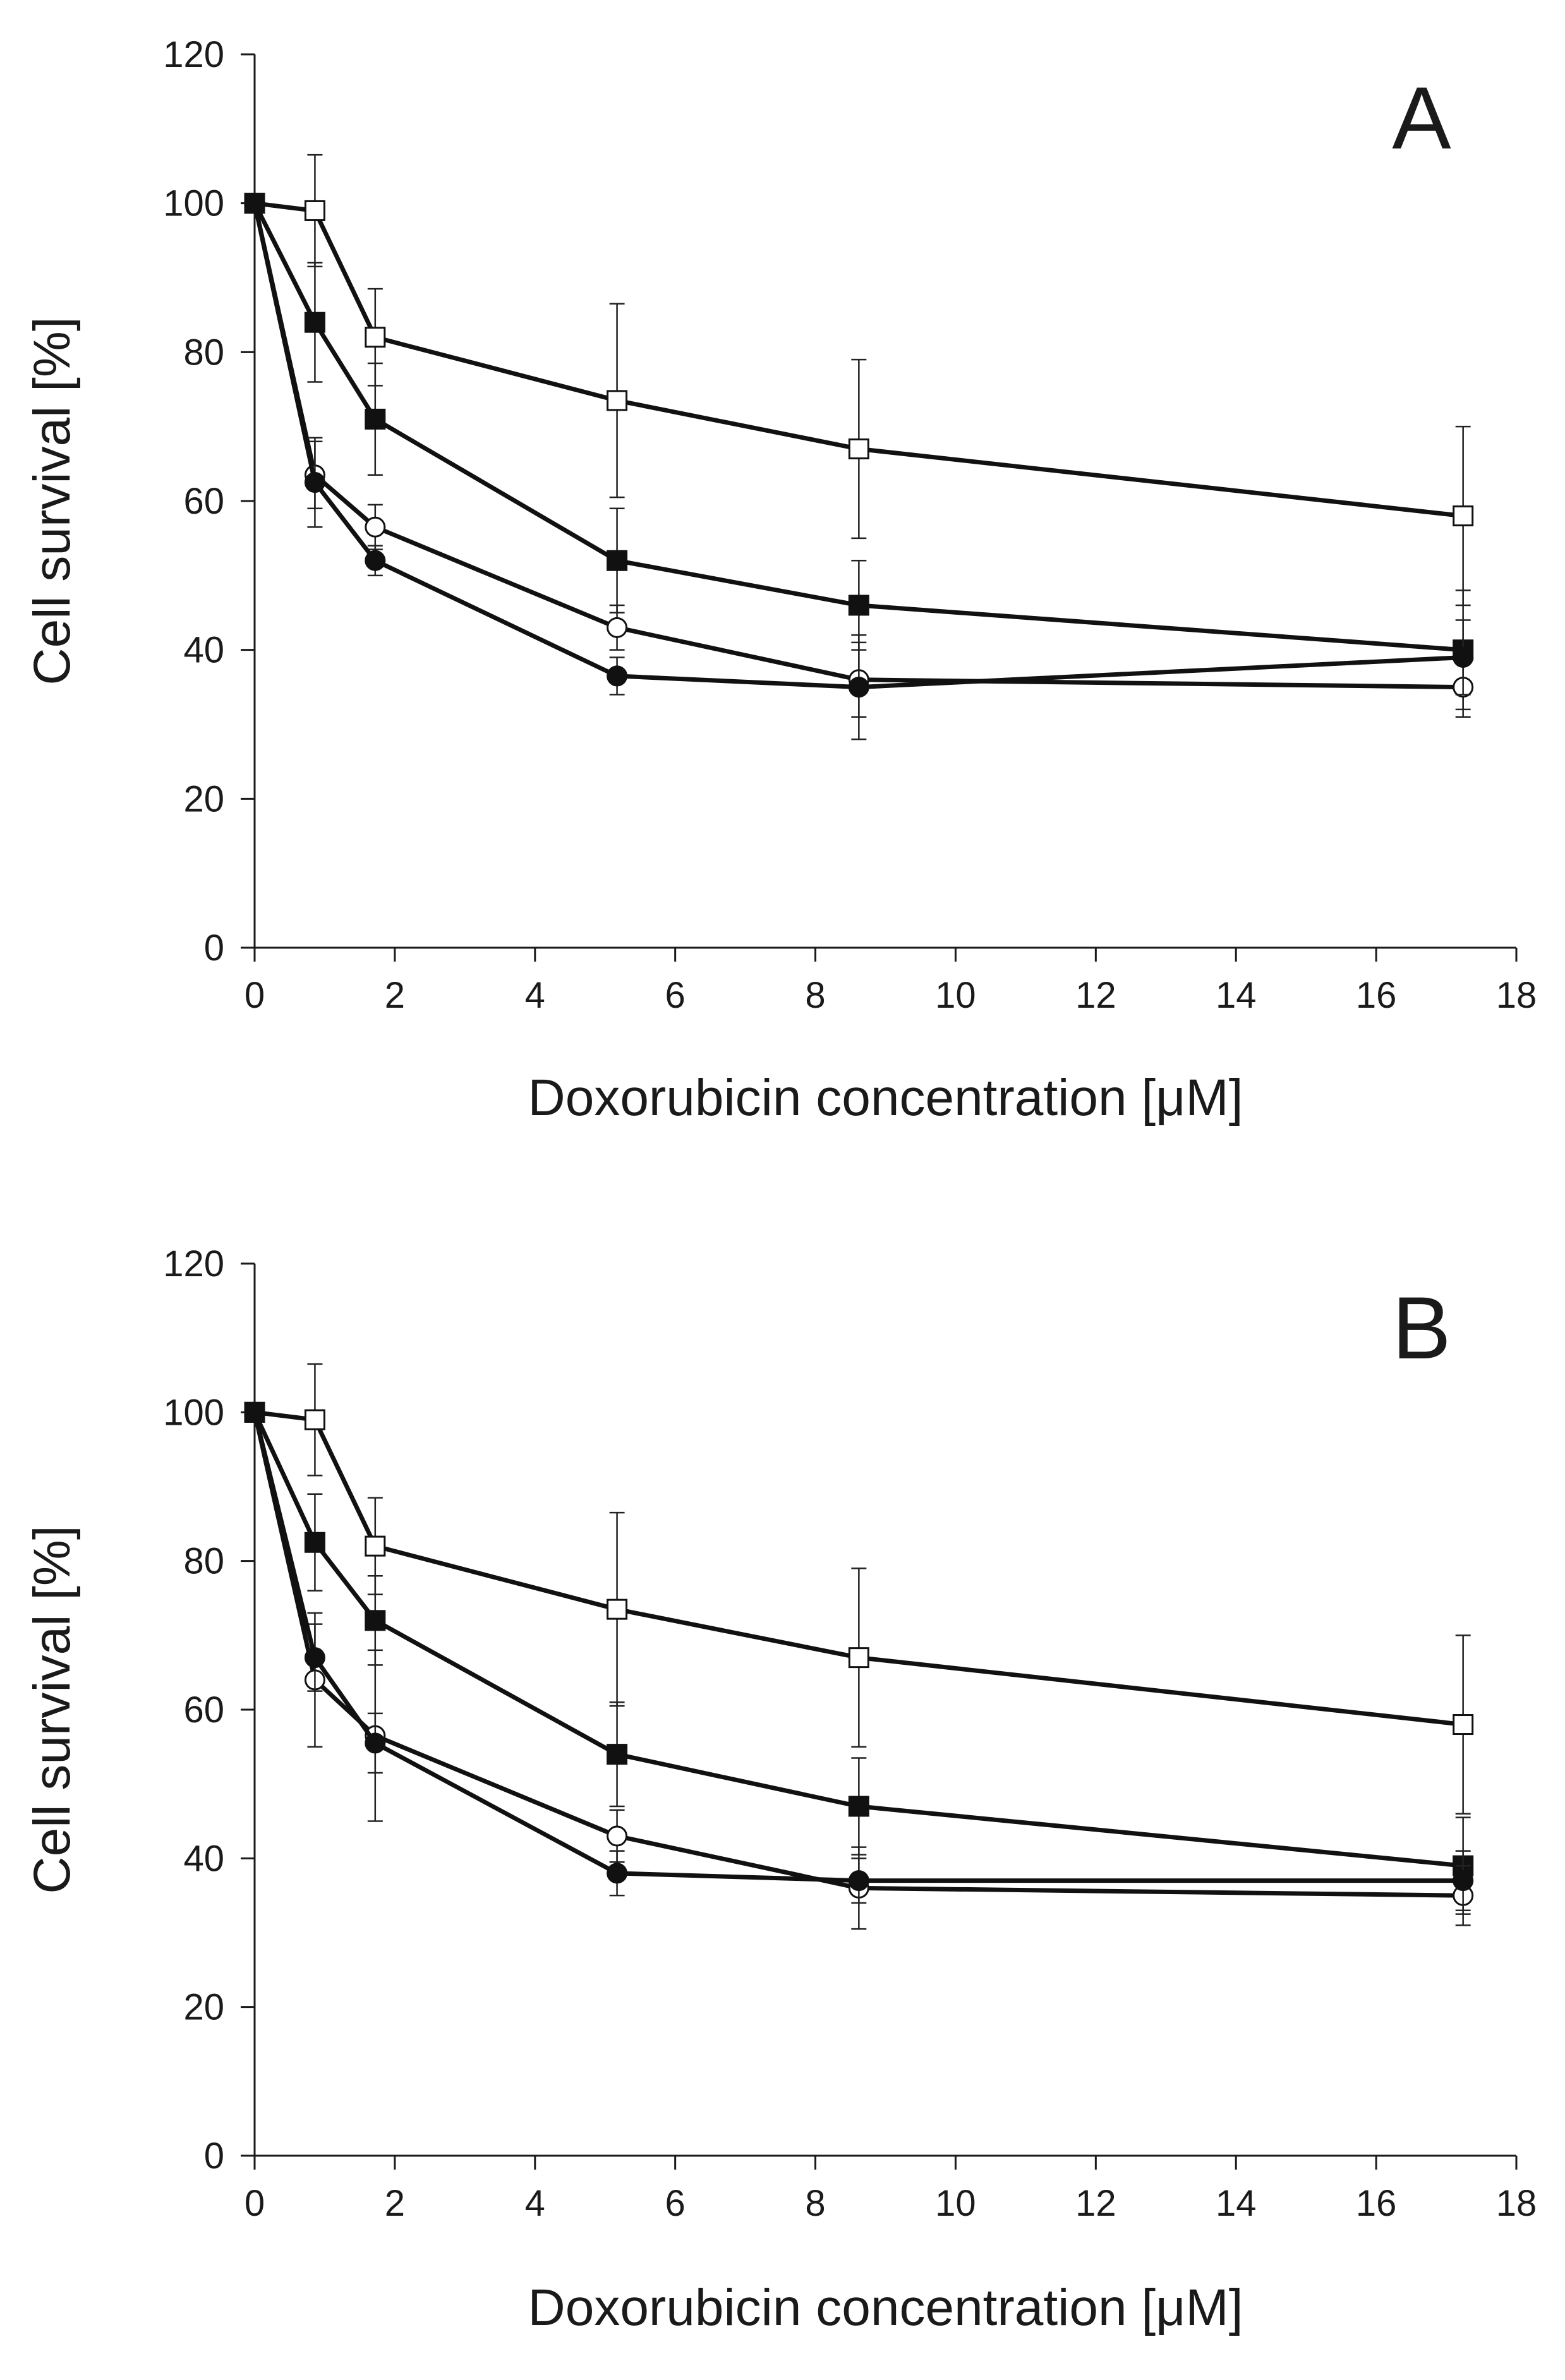 This screenshot has width=1565, height=2380. Describe the element at coordinates (1421, 117) in the screenshot. I see `panel-label: A` at that location.